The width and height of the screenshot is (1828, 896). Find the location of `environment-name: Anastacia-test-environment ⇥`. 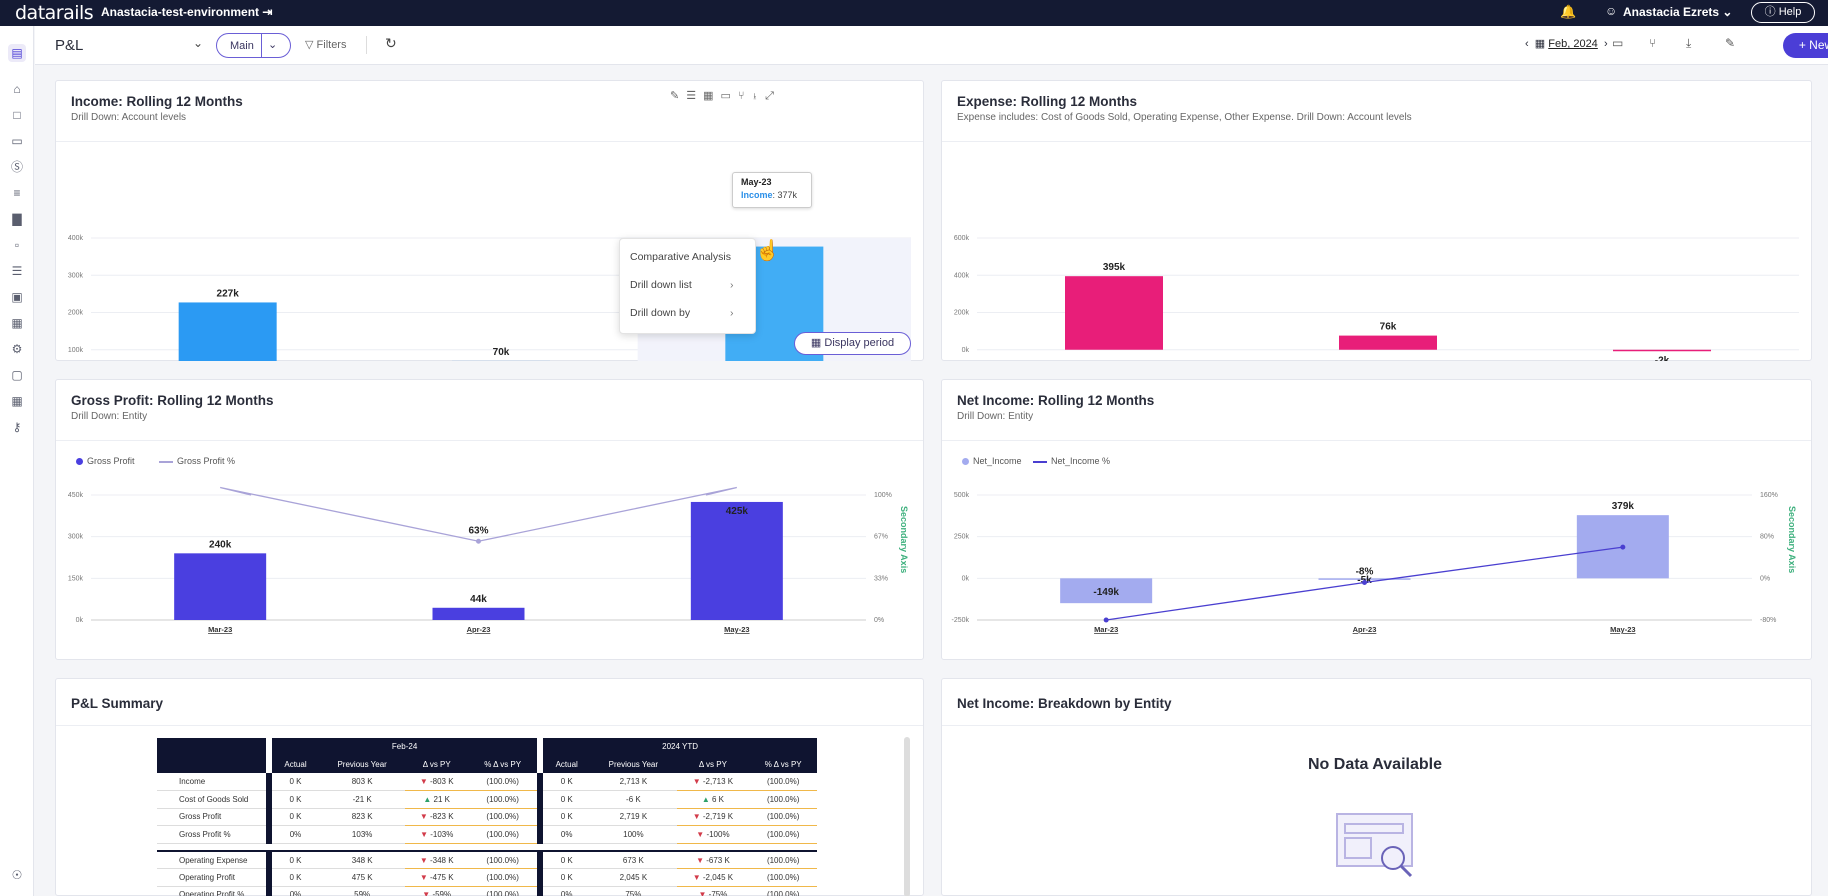

environment-name: Anastacia-test-environment ⇥ is located at coordinates (187, 12).